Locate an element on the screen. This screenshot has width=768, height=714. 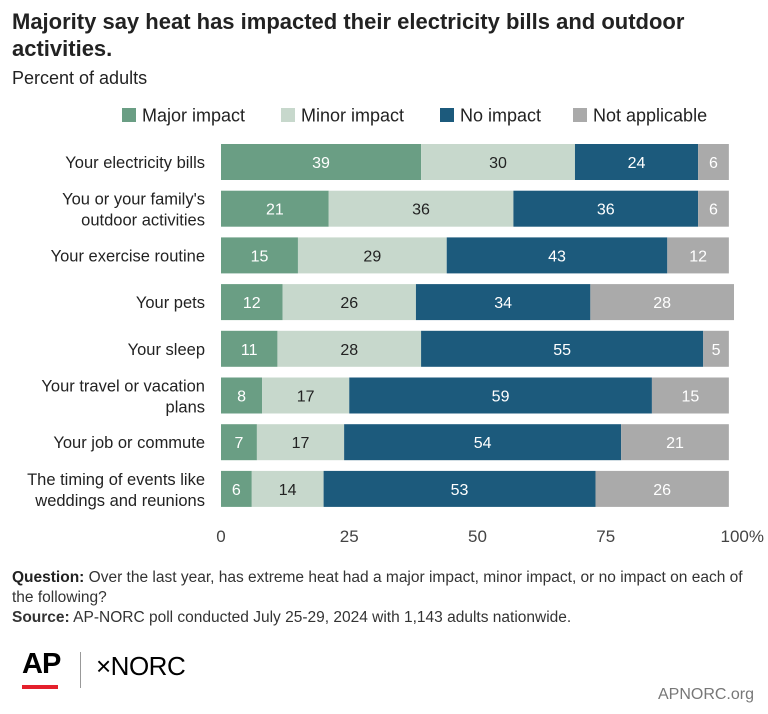
data-label: 24 is located at coordinates (637, 163).